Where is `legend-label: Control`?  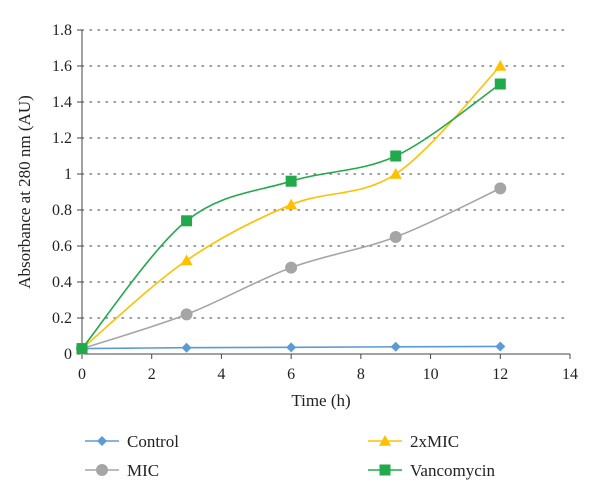 legend-label: Control is located at coordinates (153, 441).